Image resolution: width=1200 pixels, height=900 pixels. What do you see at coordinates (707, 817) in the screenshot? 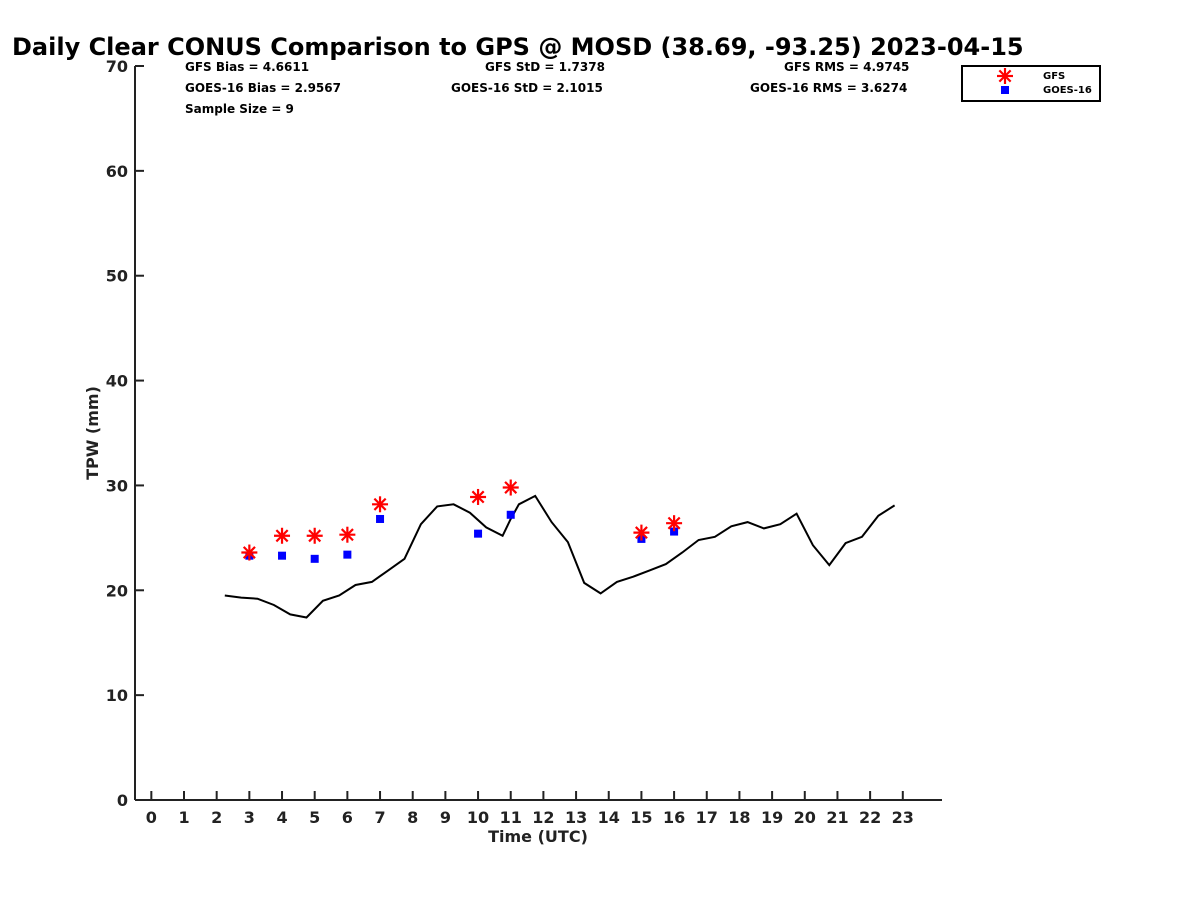
I see `x-tick-label: 17` at bounding box center [707, 817].